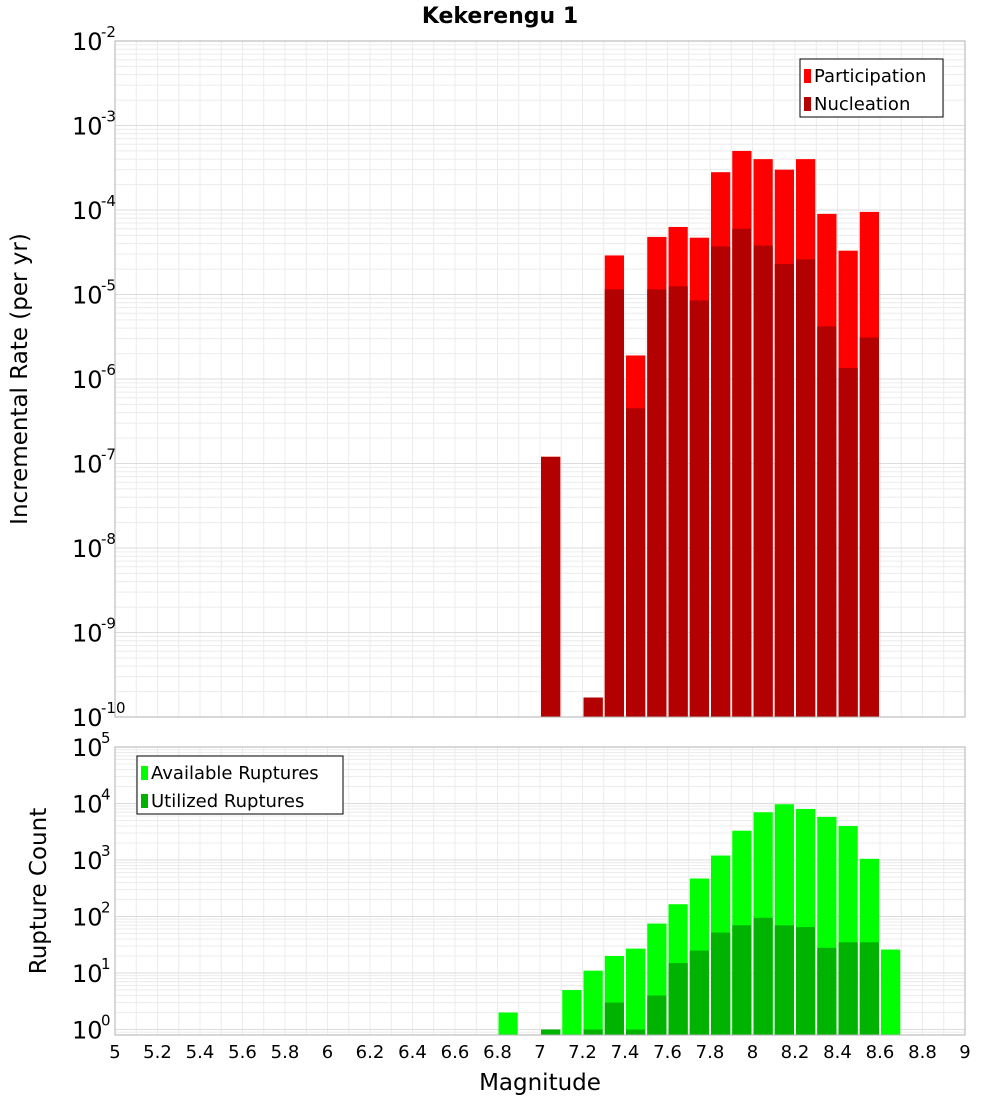 The image size is (1000, 1100). Describe the element at coordinates (922, 1052) in the screenshot. I see `x-tick-label: 8.8` at that location.